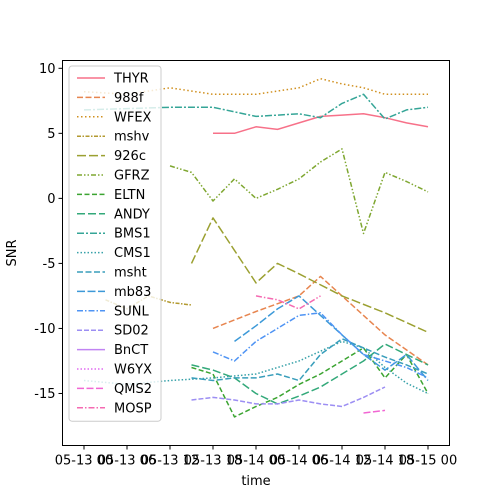  Describe the element at coordinates (131, 79) in the screenshot. I see `legend-label: THYR` at that location.